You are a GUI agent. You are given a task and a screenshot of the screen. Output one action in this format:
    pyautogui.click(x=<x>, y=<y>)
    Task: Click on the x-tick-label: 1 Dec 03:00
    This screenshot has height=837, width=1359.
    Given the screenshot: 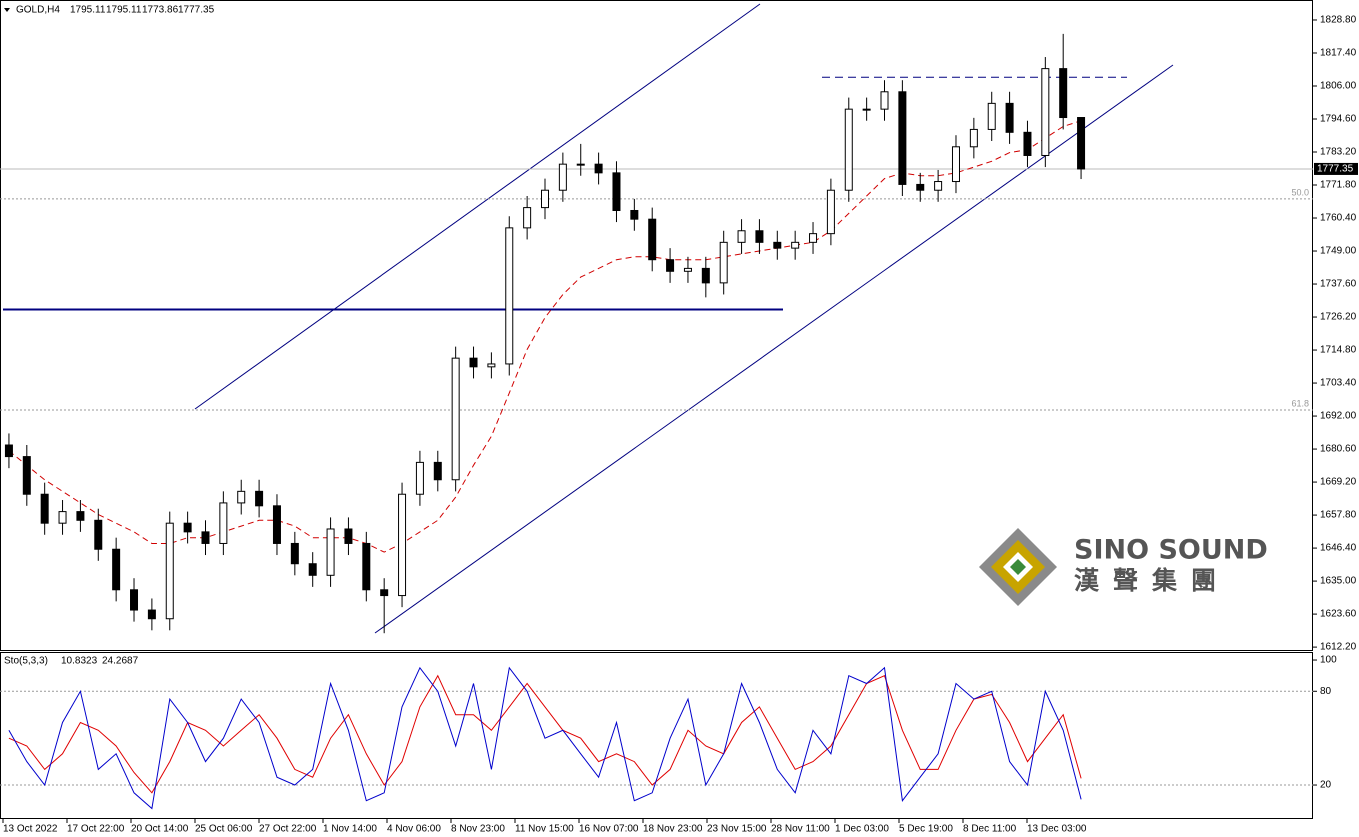 What is the action you would take?
    pyautogui.click(x=862, y=829)
    